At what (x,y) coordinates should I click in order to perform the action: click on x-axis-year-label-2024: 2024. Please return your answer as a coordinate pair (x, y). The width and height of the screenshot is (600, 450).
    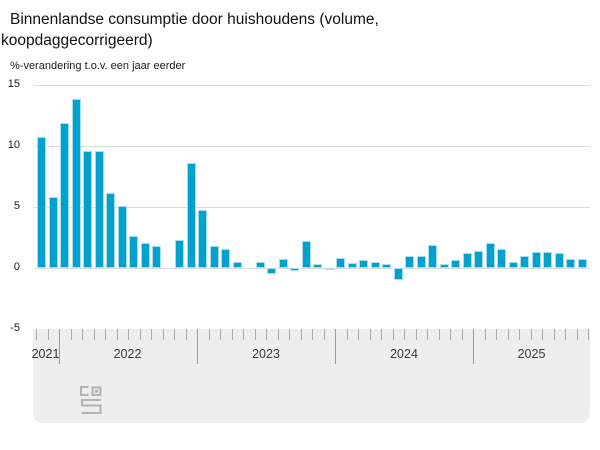
    Looking at the image, I should click on (404, 354).